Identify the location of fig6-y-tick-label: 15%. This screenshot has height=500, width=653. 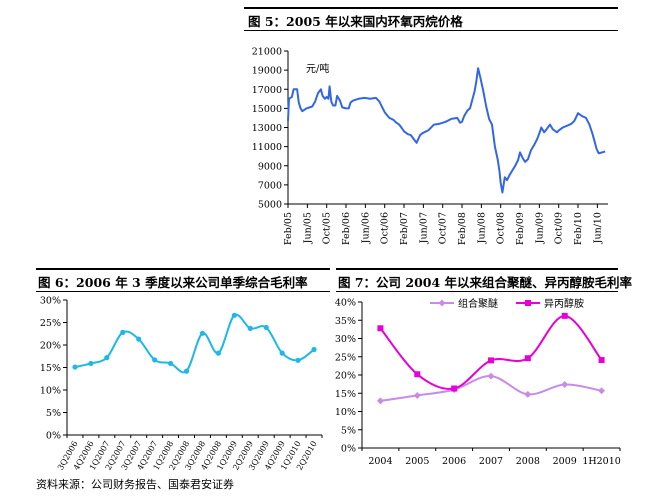
(50, 368).